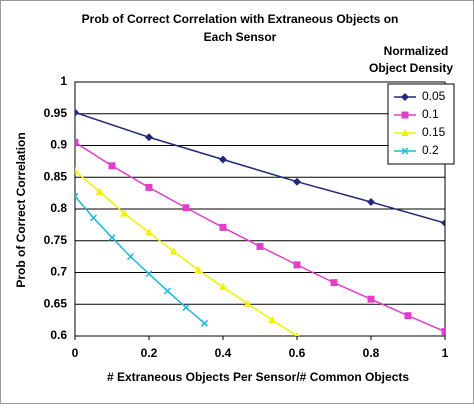 The width and height of the screenshot is (474, 409). Describe the element at coordinates (223, 353) in the screenshot. I see `x-tick-label: 0.4` at that location.